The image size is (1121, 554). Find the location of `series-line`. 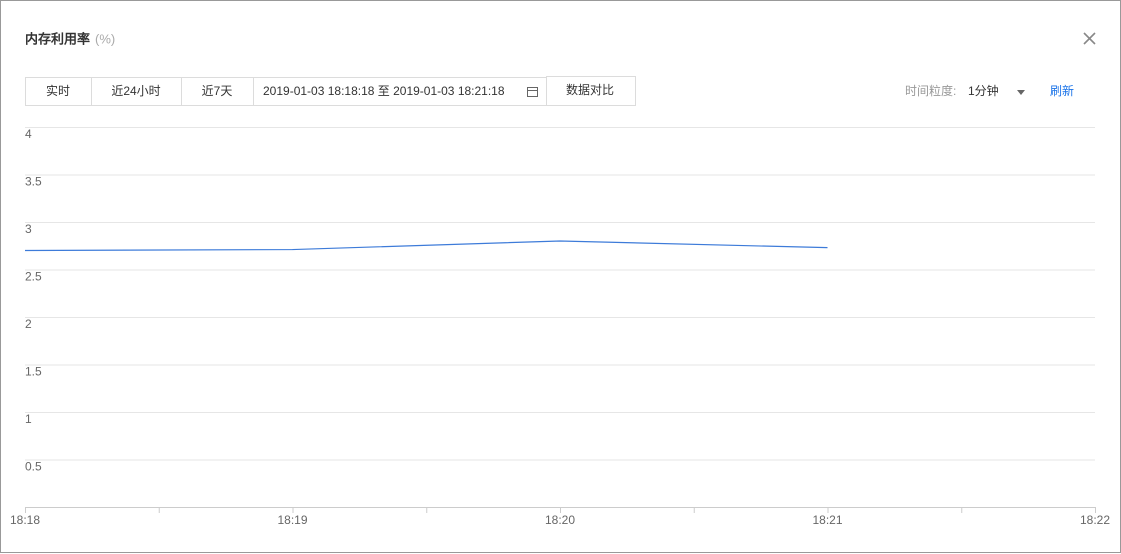

series-line is located at coordinates (426, 246).